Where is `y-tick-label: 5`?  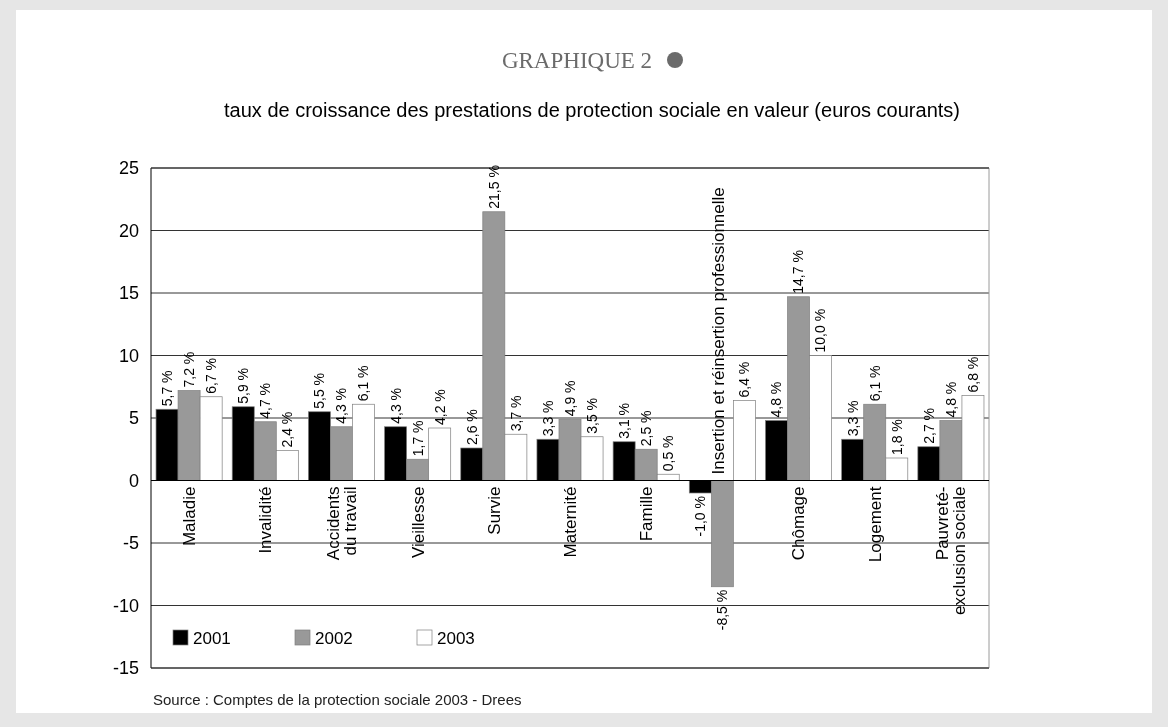 y-tick-label: 5 is located at coordinates (133, 418).